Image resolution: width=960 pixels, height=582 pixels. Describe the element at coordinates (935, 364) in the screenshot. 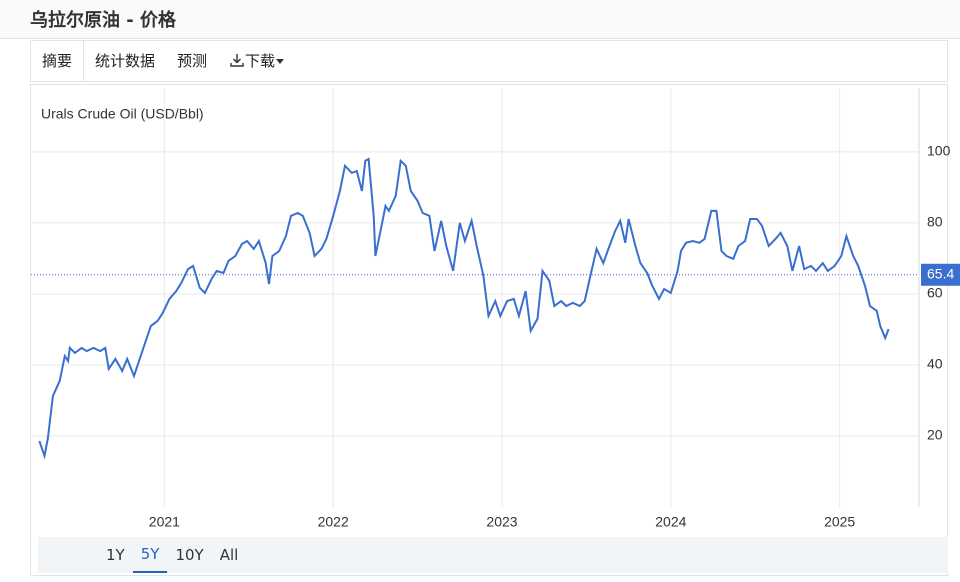

I see `y-tick-label: 40` at that location.